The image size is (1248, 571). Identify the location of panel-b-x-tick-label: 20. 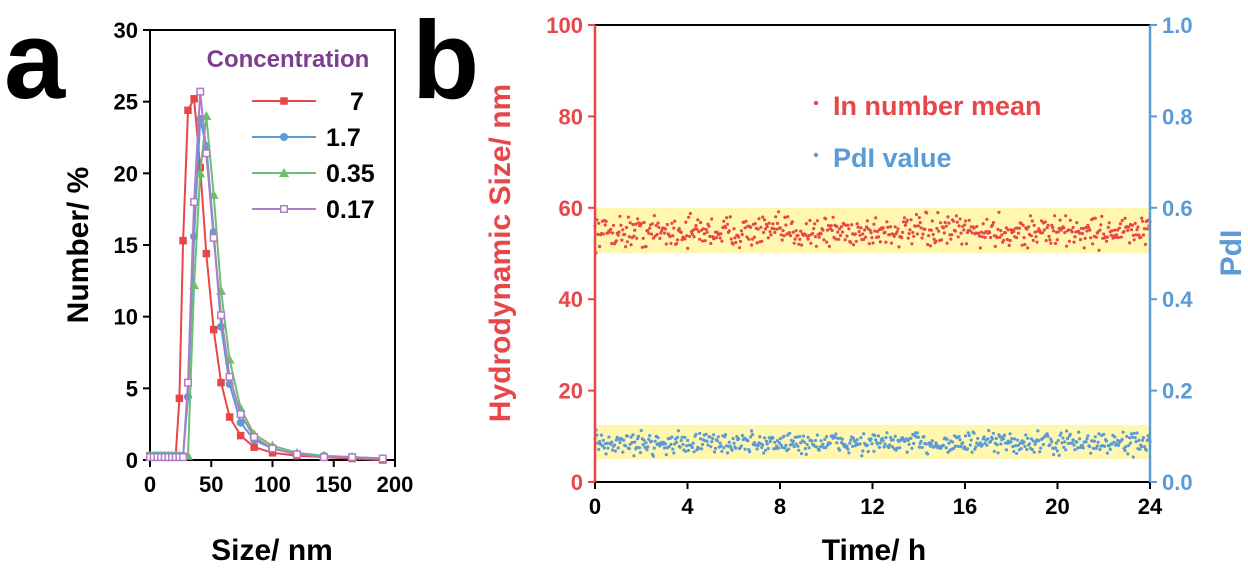
(1057, 506).